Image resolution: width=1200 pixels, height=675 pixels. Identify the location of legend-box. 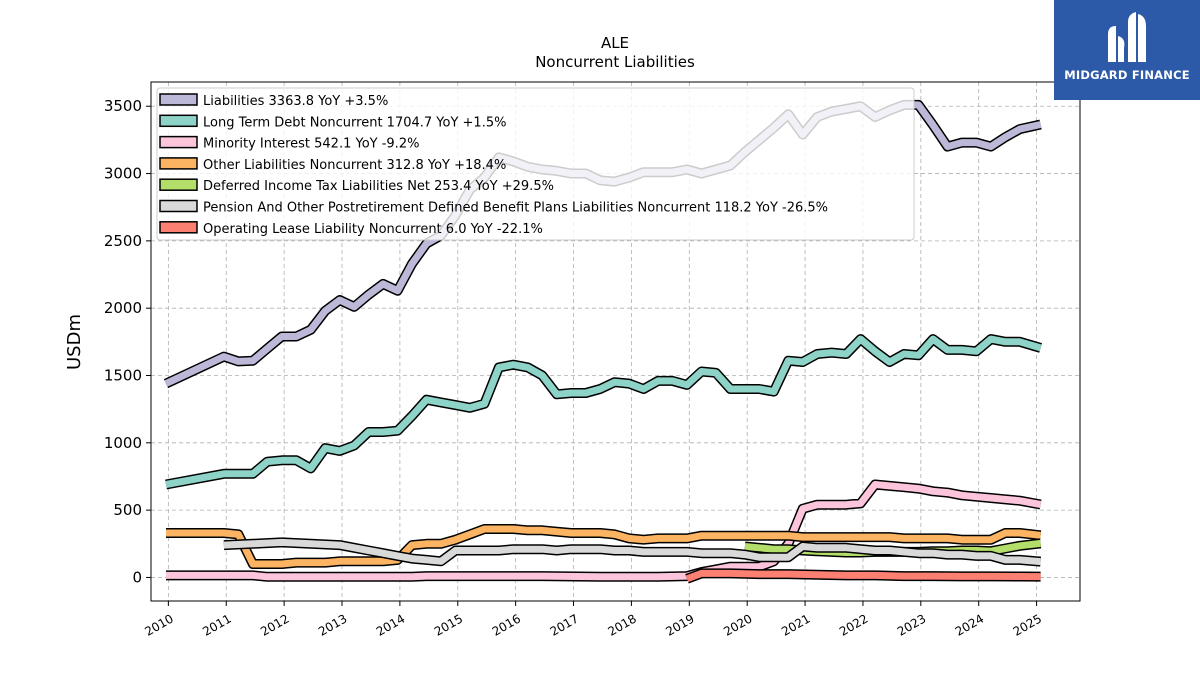
(535, 164).